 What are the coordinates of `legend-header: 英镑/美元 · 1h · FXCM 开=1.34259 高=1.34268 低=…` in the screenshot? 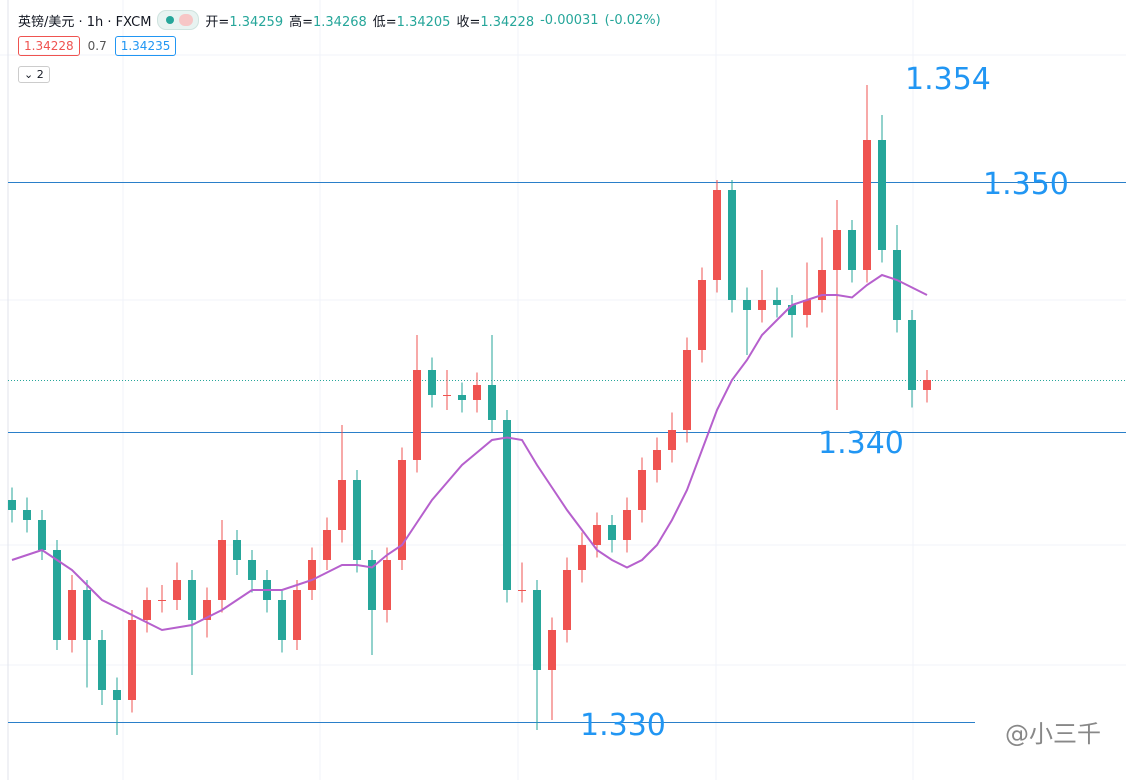 It's located at (339, 20).